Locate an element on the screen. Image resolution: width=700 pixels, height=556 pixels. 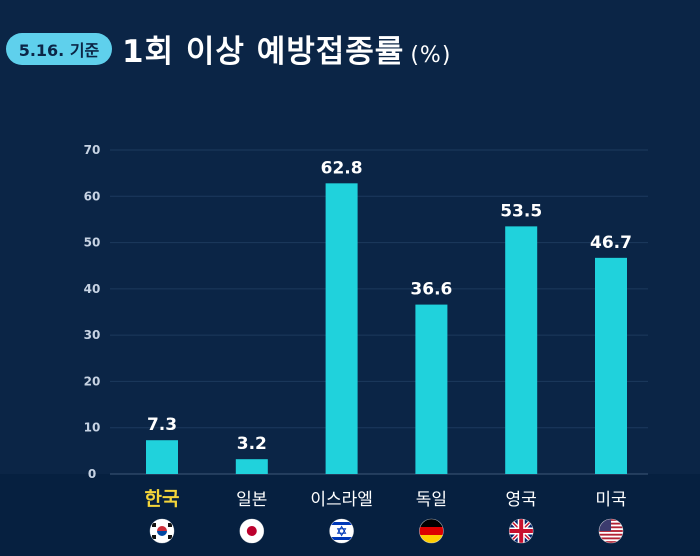
y-tick-label: 60 is located at coordinates (92, 196).